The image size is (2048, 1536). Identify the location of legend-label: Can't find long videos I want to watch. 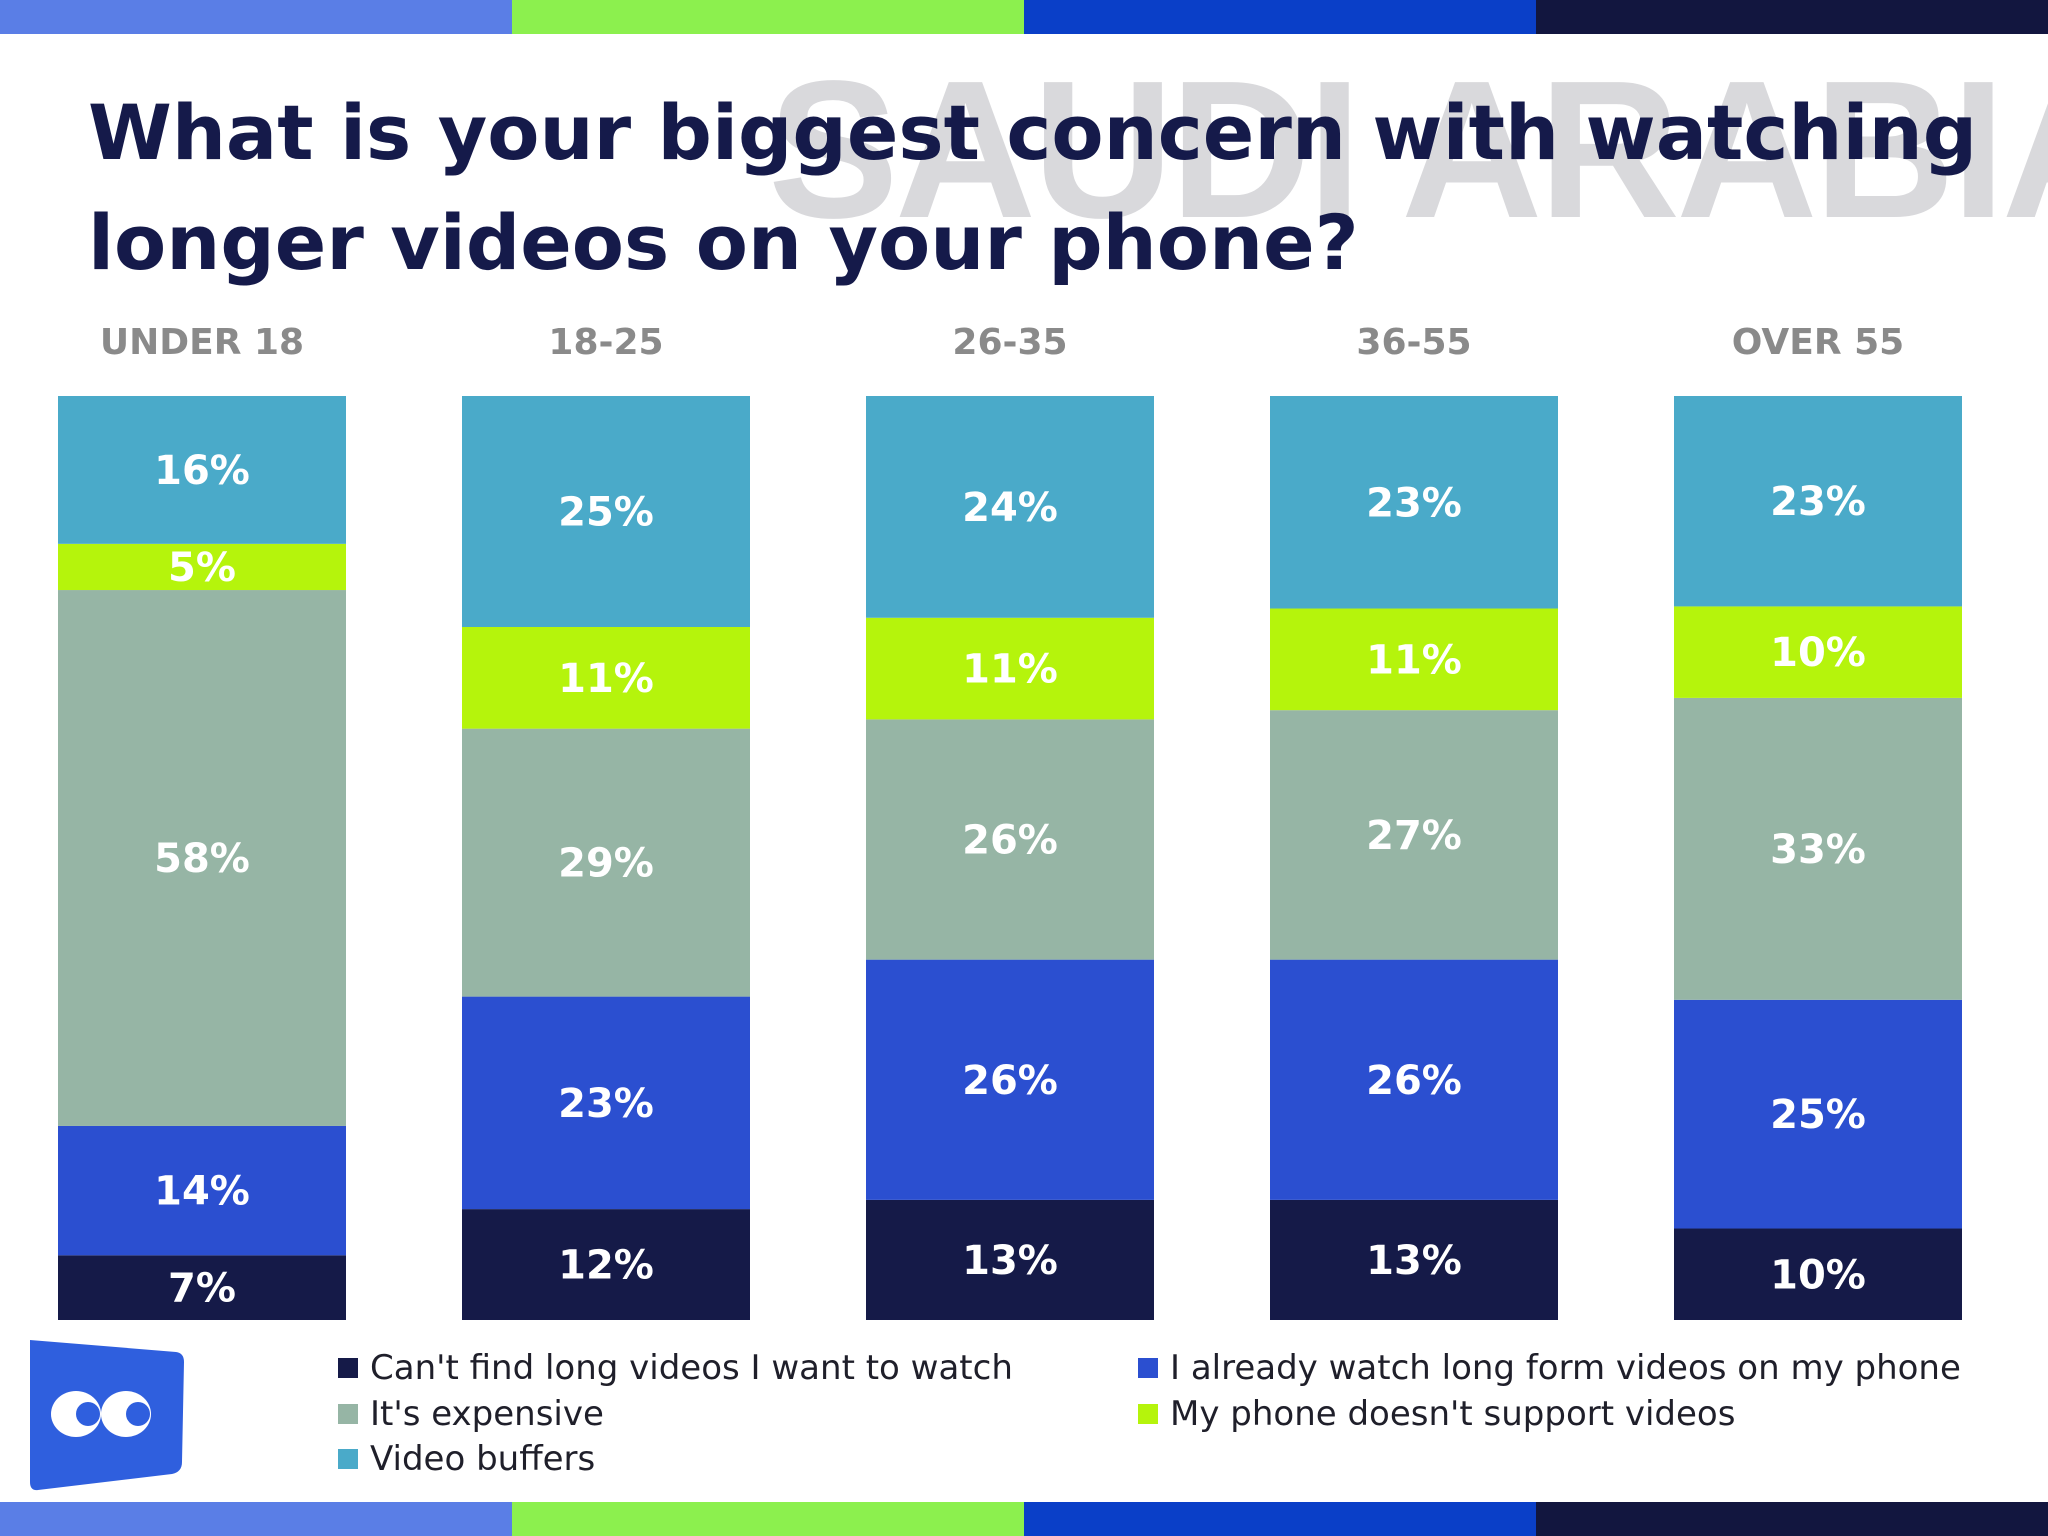
(691, 1368).